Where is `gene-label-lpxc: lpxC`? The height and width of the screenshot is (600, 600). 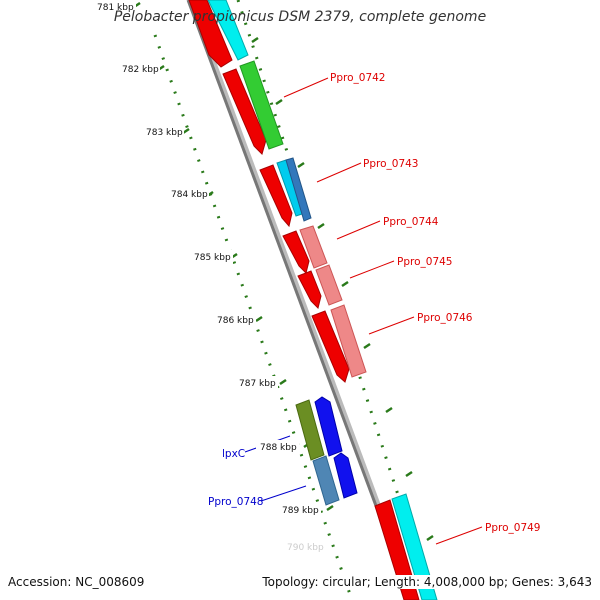
gene-label-lpxc: lpxC is located at coordinates (233, 454).